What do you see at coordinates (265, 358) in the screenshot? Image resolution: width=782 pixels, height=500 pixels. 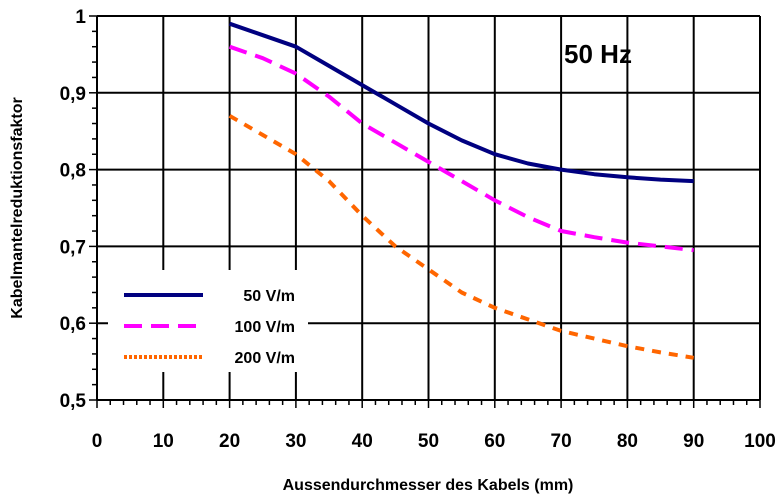 I see `legend-label: 200 V/m` at bounding box center [265, 358].